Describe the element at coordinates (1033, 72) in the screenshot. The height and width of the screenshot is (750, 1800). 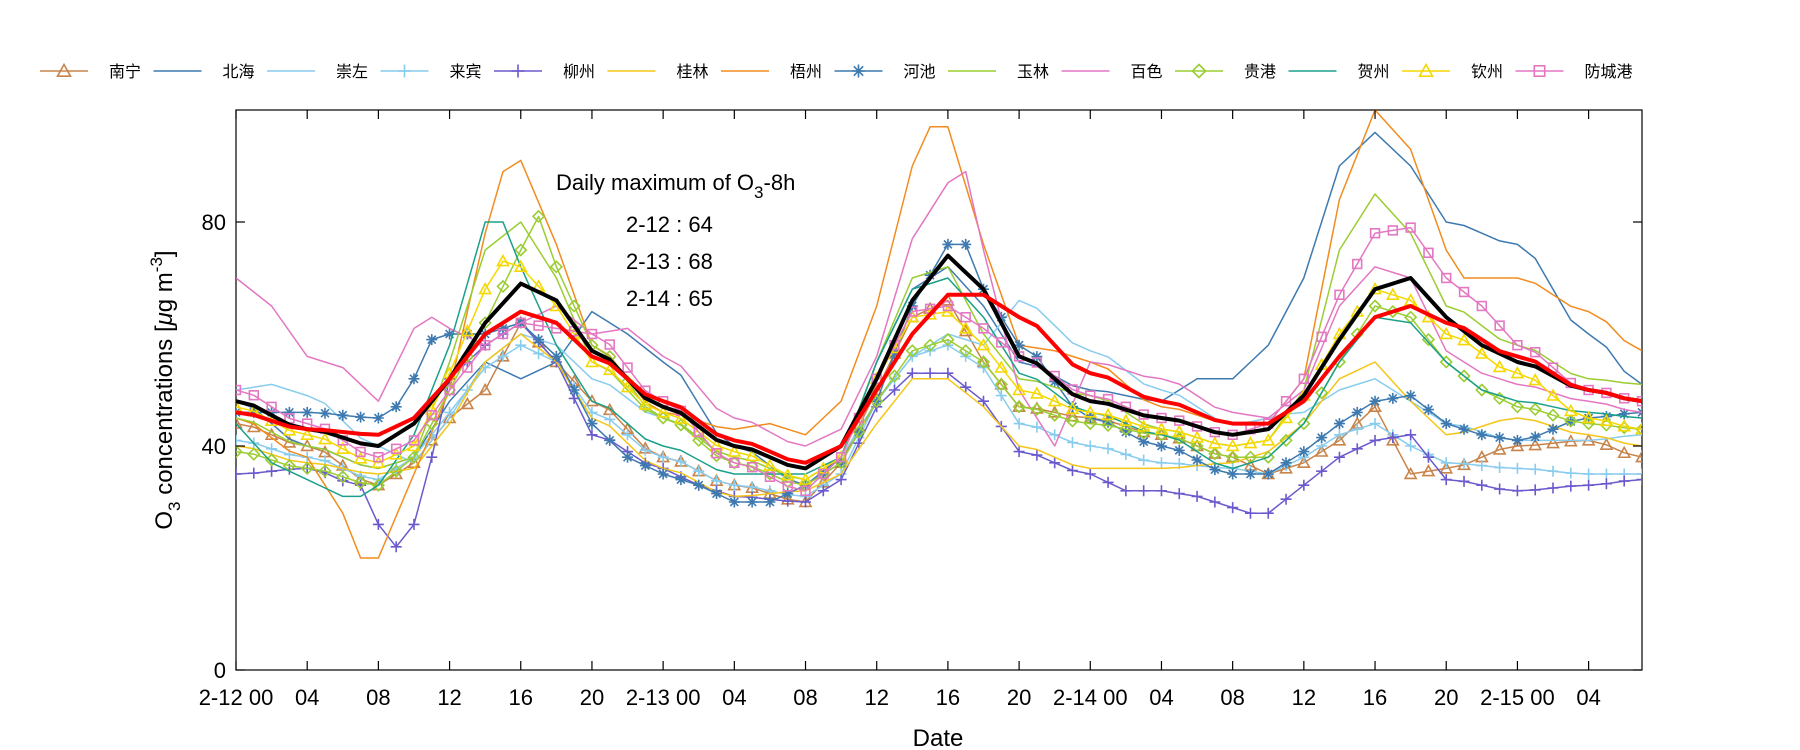
I see `legend-label: 玉林` at that location.